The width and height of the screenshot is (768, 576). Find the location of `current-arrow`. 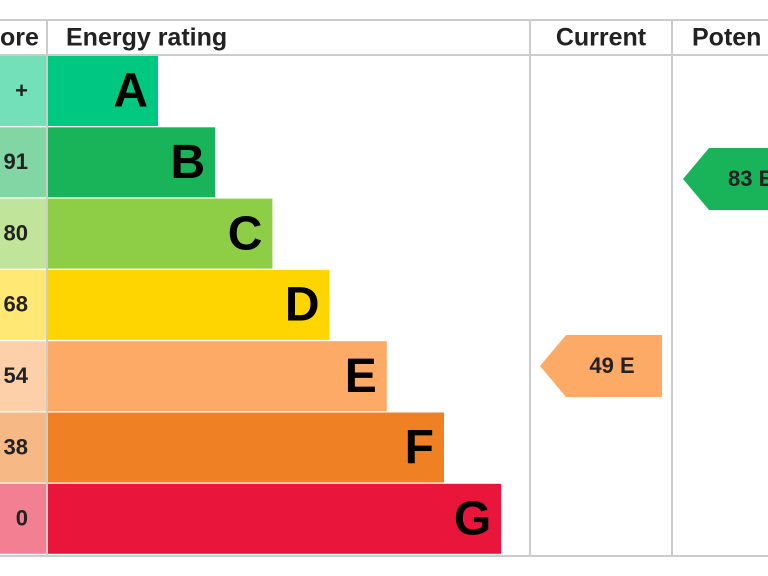

current-arrow is located at coordinates (601, 366).